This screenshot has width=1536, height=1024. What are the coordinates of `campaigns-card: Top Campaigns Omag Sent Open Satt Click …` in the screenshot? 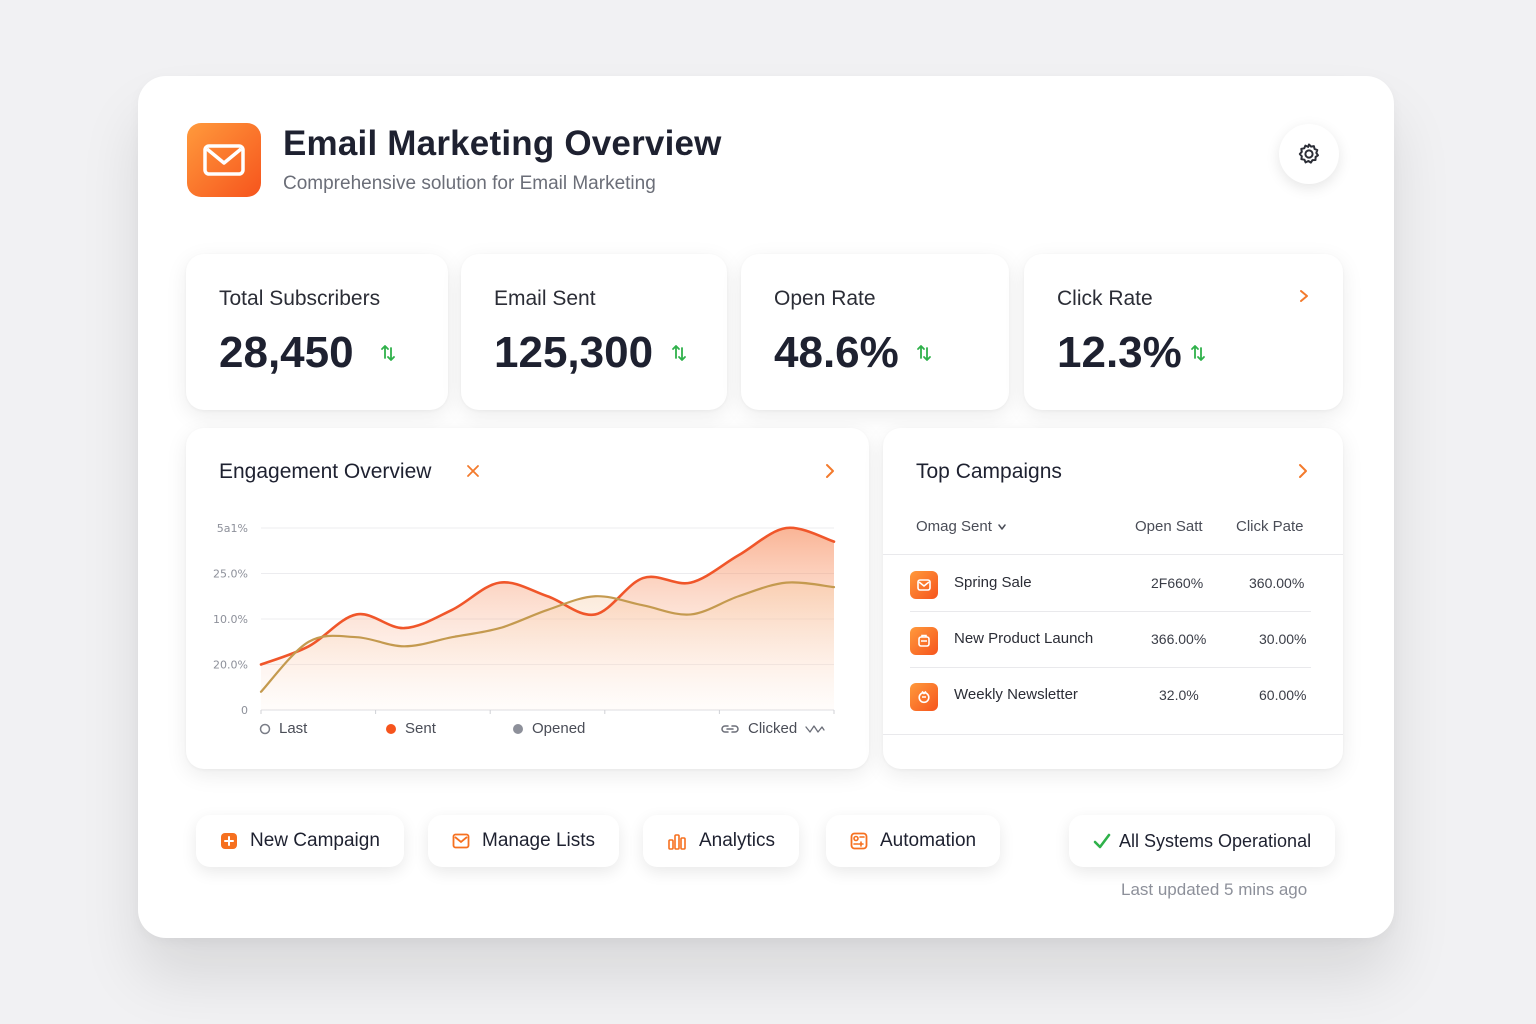 It's located at (1113, 598).